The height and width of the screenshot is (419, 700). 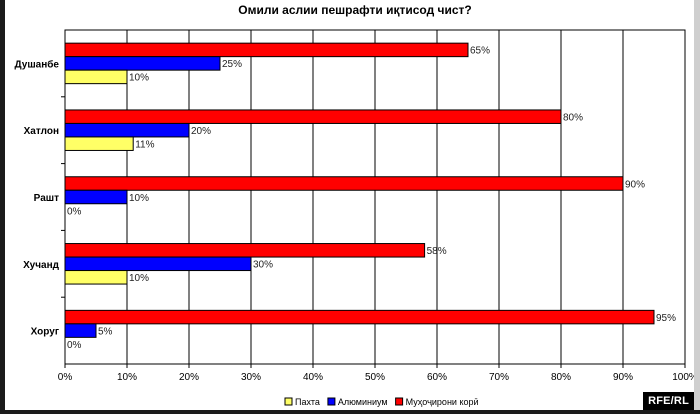 I want to click on x-tick-label: 60%, so click(x=437, y=377).